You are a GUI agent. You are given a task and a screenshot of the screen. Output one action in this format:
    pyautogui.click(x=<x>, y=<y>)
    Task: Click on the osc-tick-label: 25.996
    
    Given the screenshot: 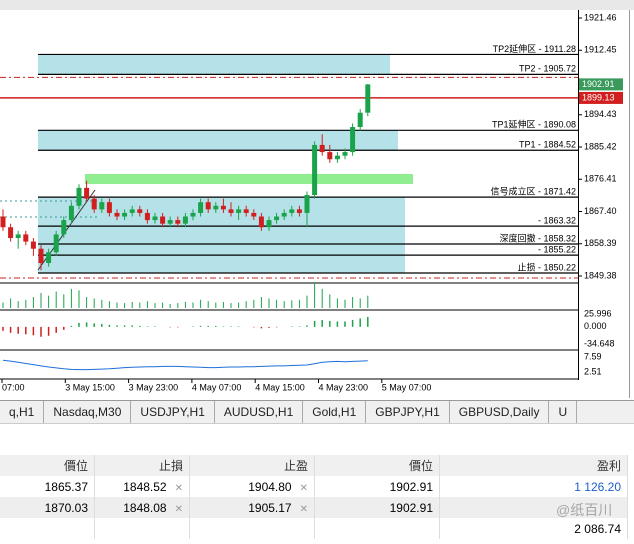 What is the action you would take?
    pyautogui.click(x=598, y=313)
    